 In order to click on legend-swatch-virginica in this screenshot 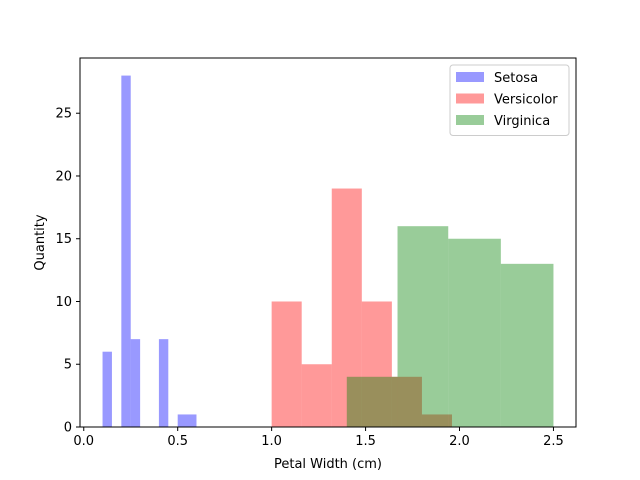, I will do `click(470, 120)`.